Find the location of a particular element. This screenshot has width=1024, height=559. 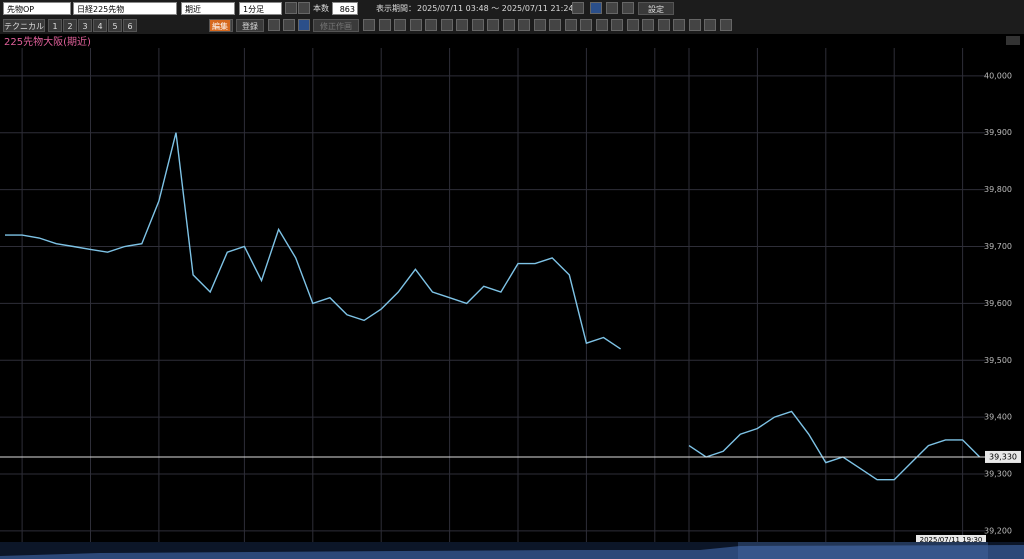

slot-button: 2 is located at coordinates (70, 25).